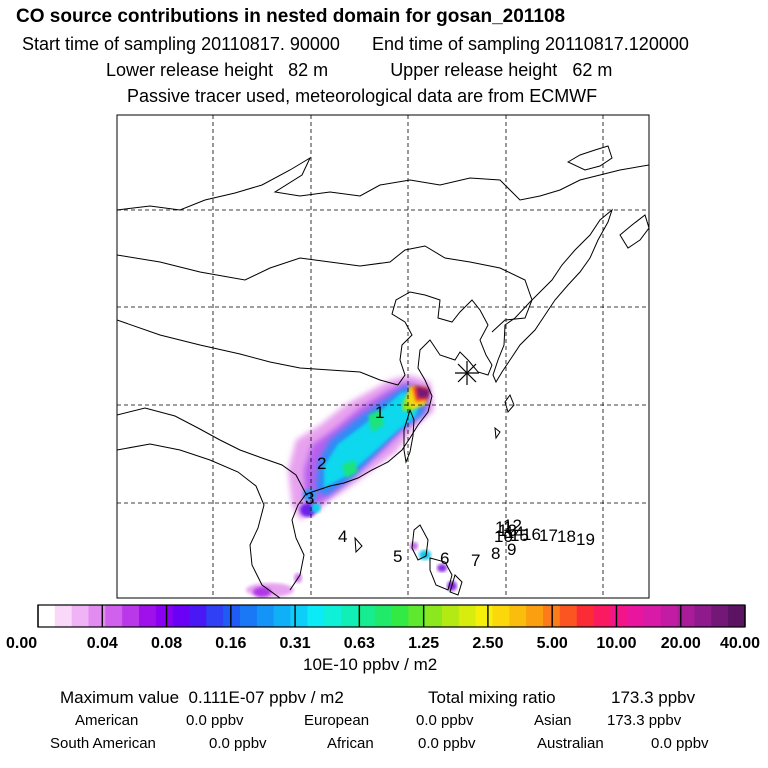 This screenshot has height=768, width=768. Describe the element at coordinates (475, 560) in the screenshot. I see `source-label: 7` at that location.